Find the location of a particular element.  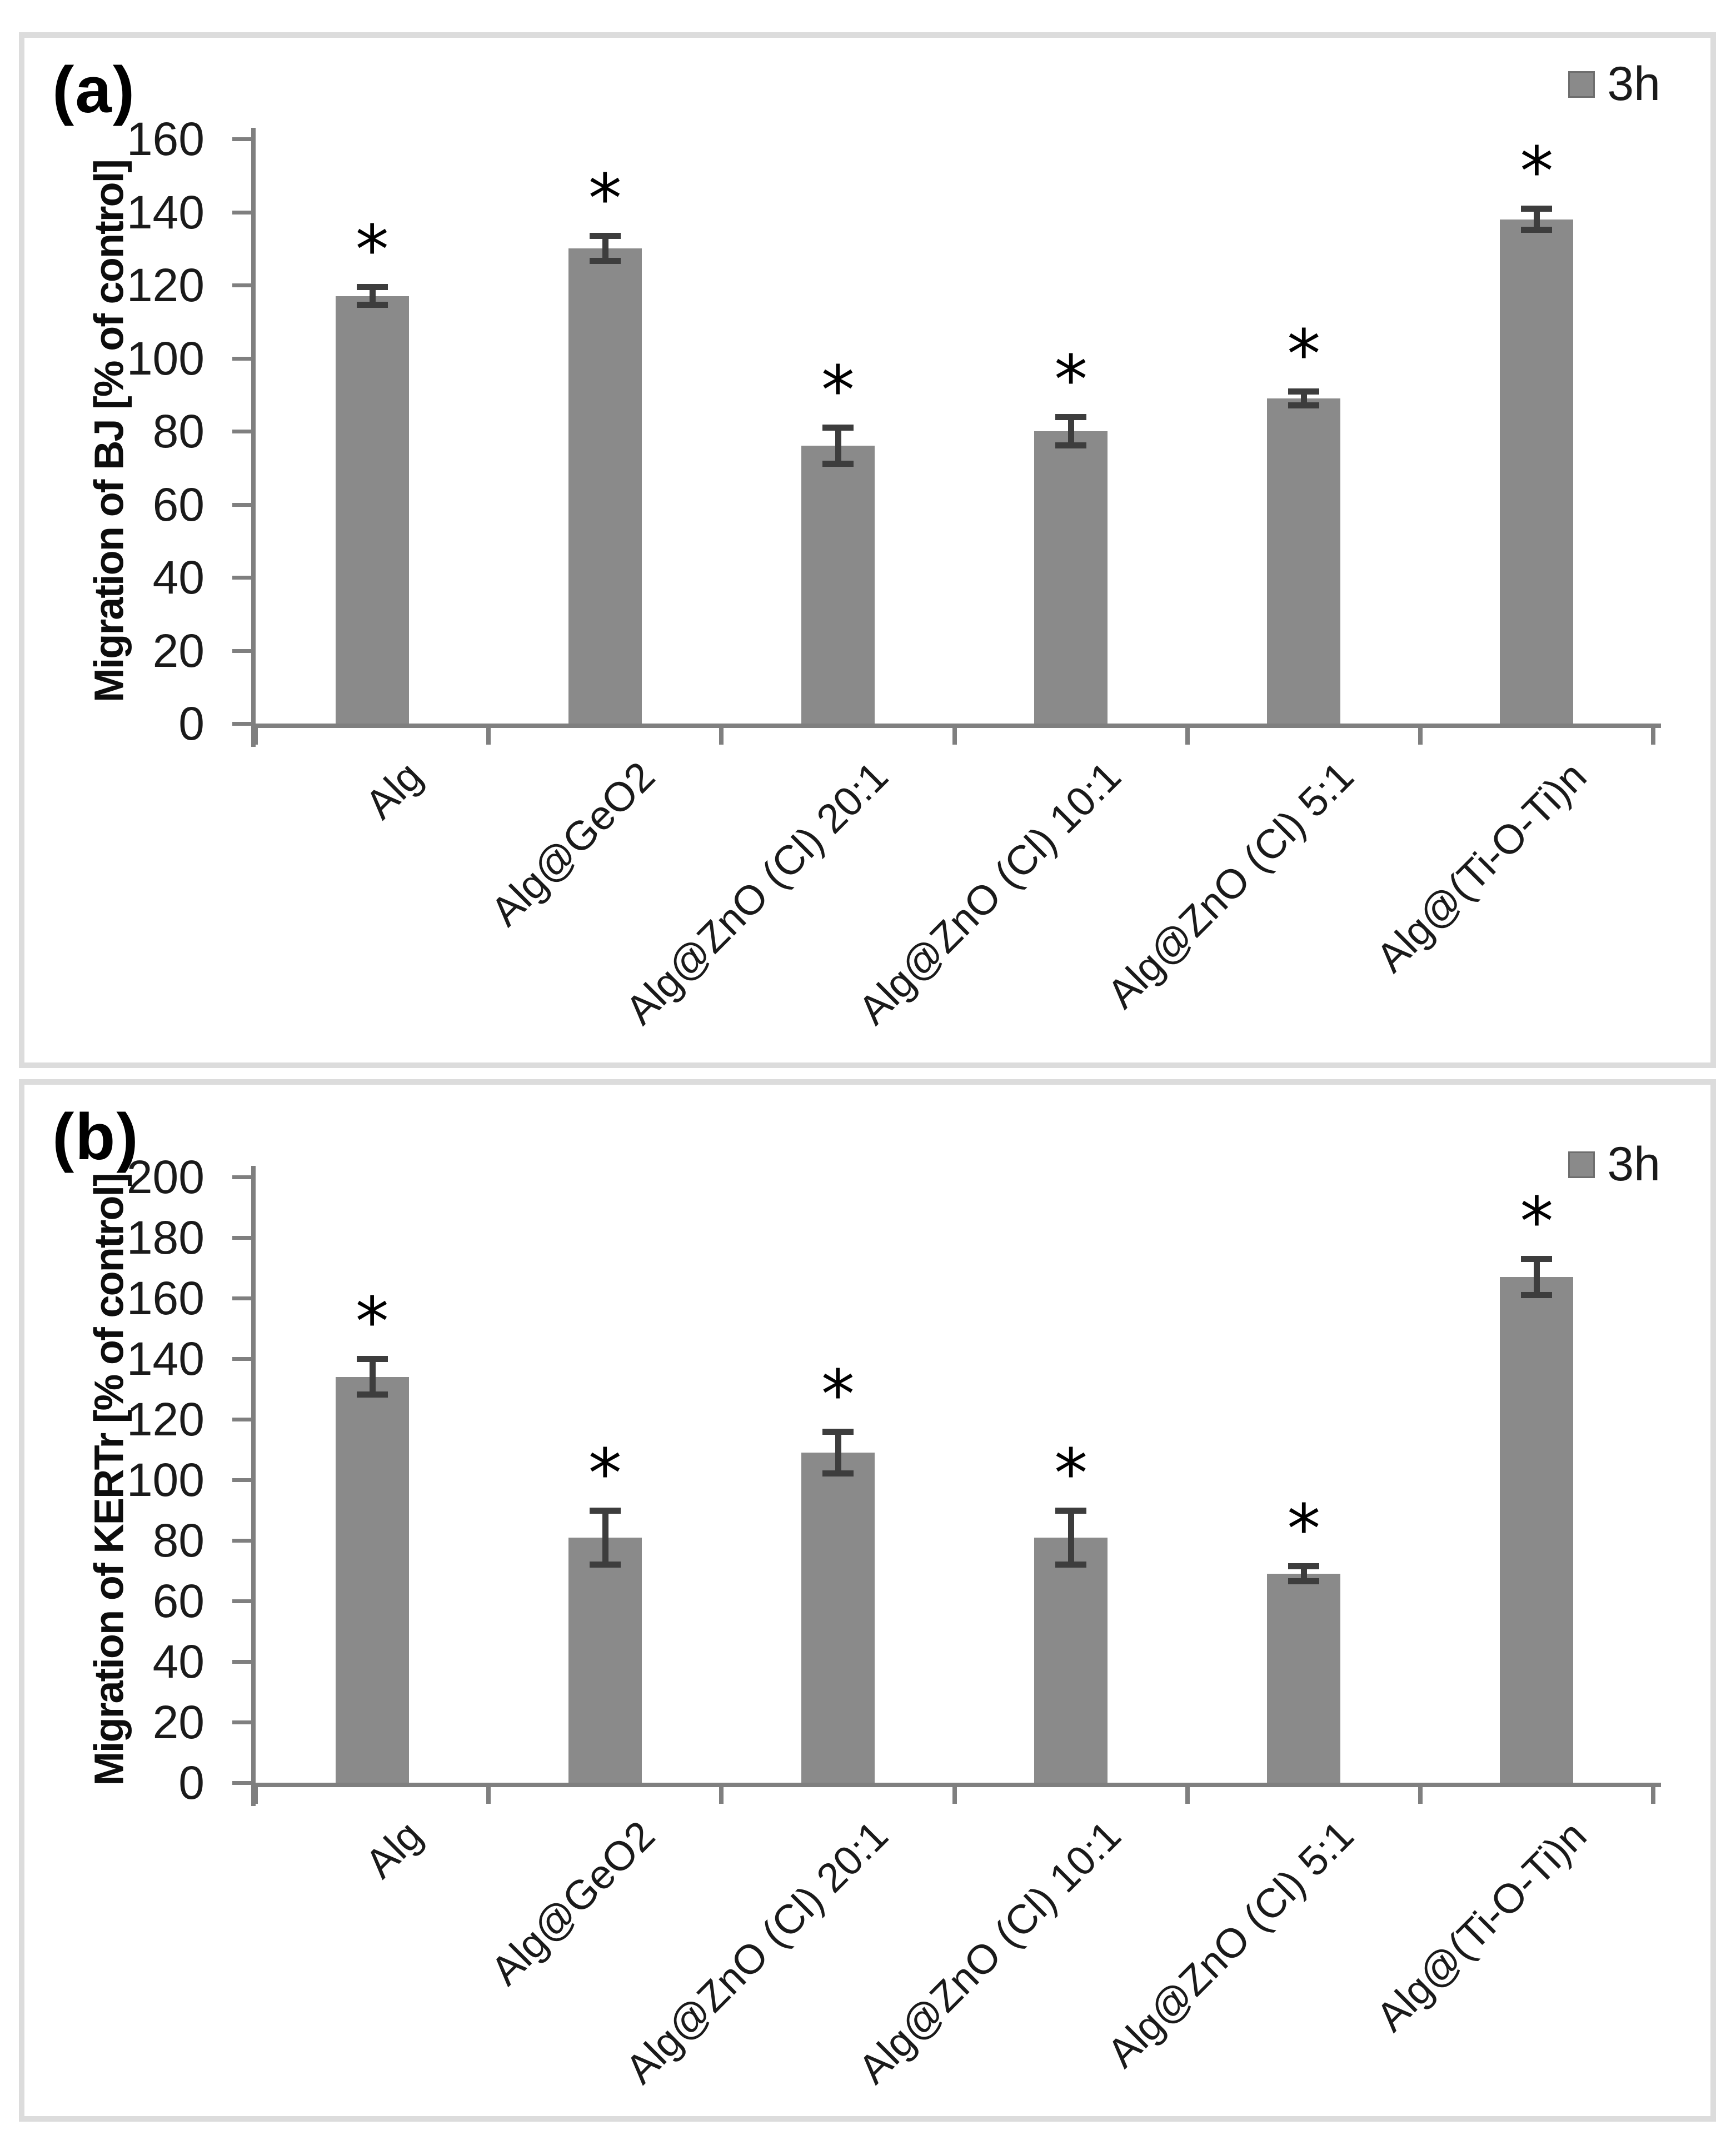

panel-a-legend: 3h is located at coordinates (1614, 84).